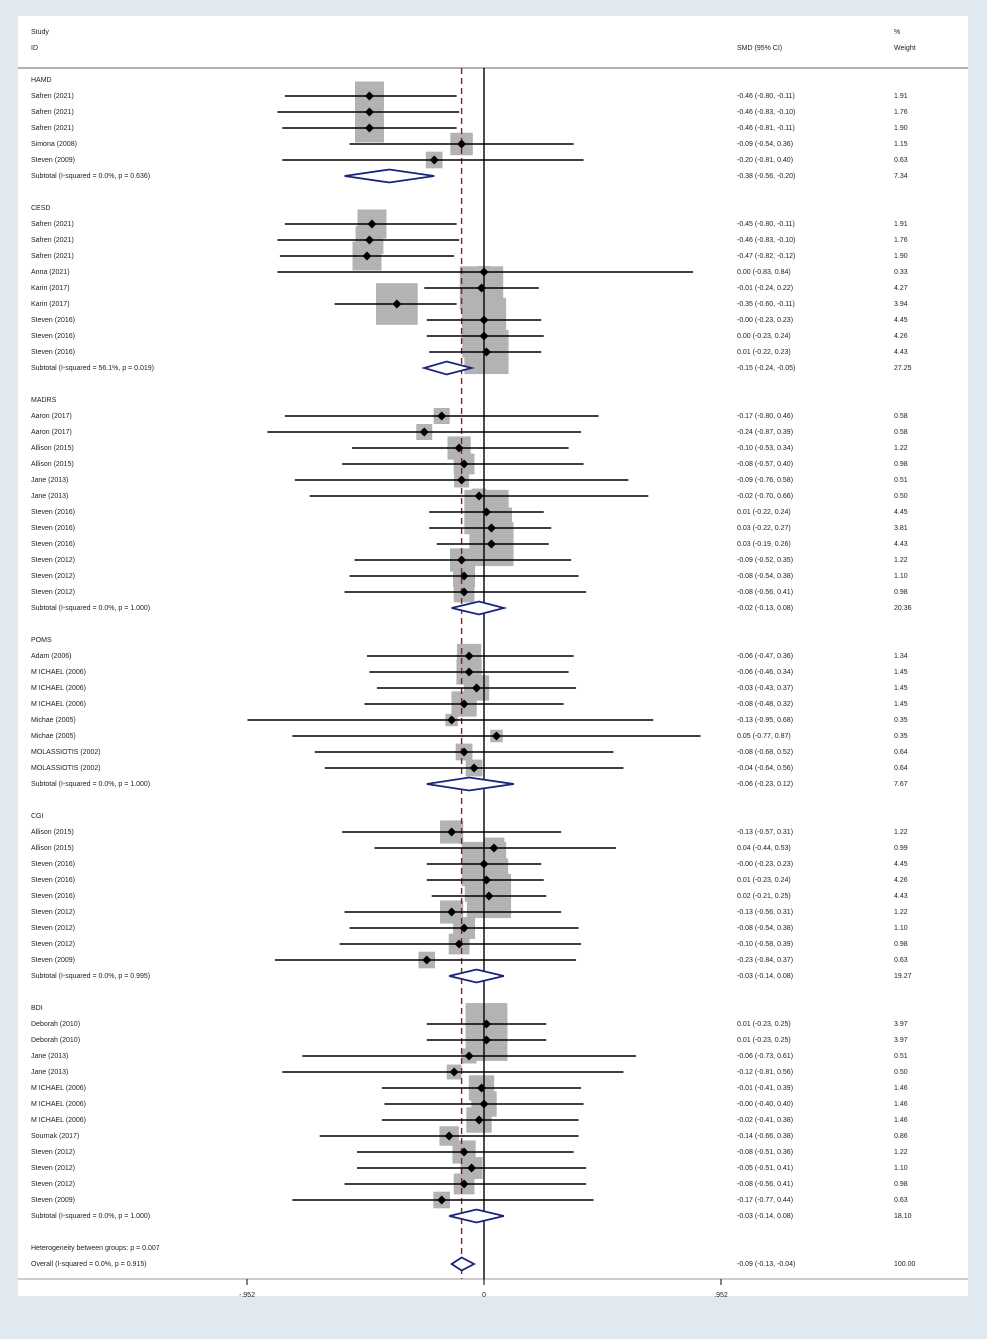 The height and width of the screenshot is (1339, 987). I want to click on group-label: POMS, so click(41, 640).